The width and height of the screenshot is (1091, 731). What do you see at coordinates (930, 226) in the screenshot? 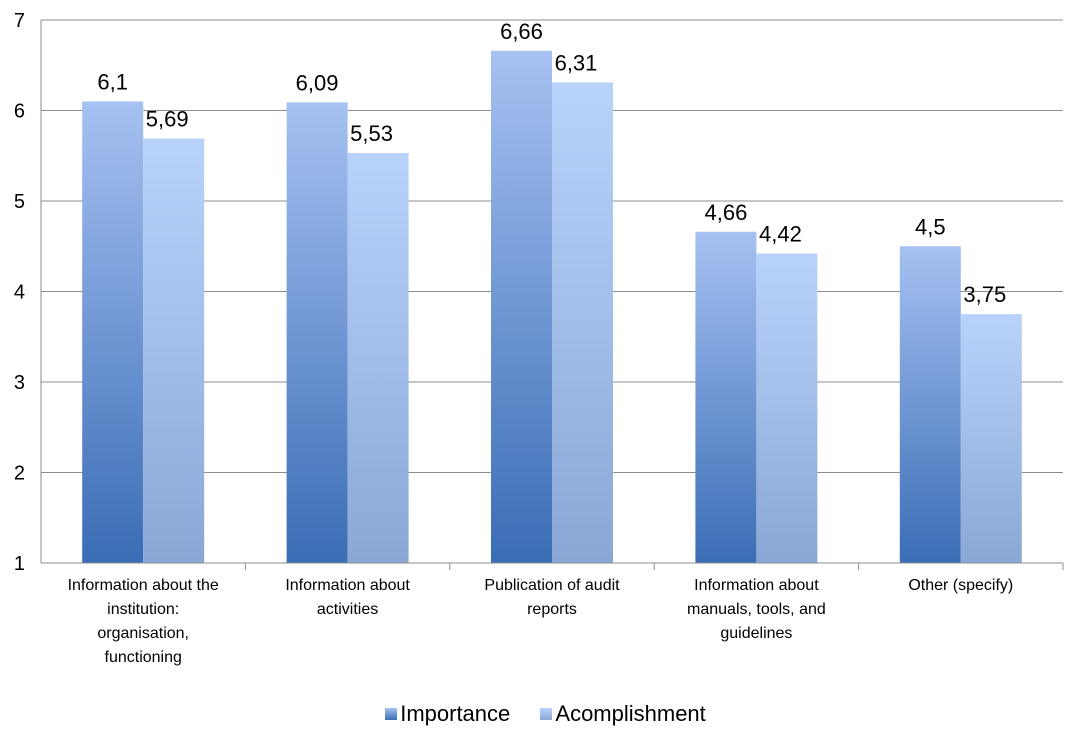
I see `data-label: 4,5` at bounding box center [930, 226].